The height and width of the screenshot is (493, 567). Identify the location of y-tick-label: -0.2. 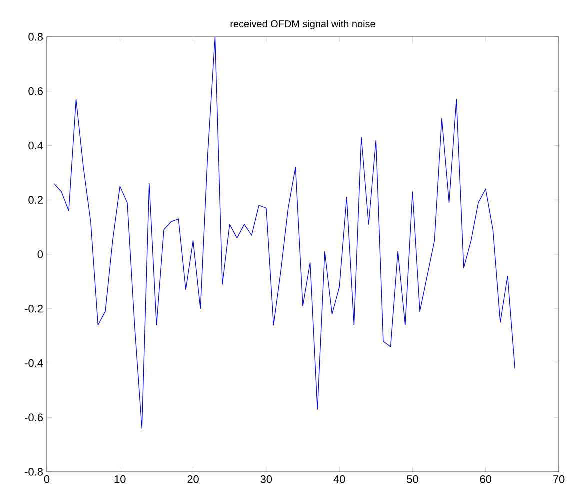
(34, 309).